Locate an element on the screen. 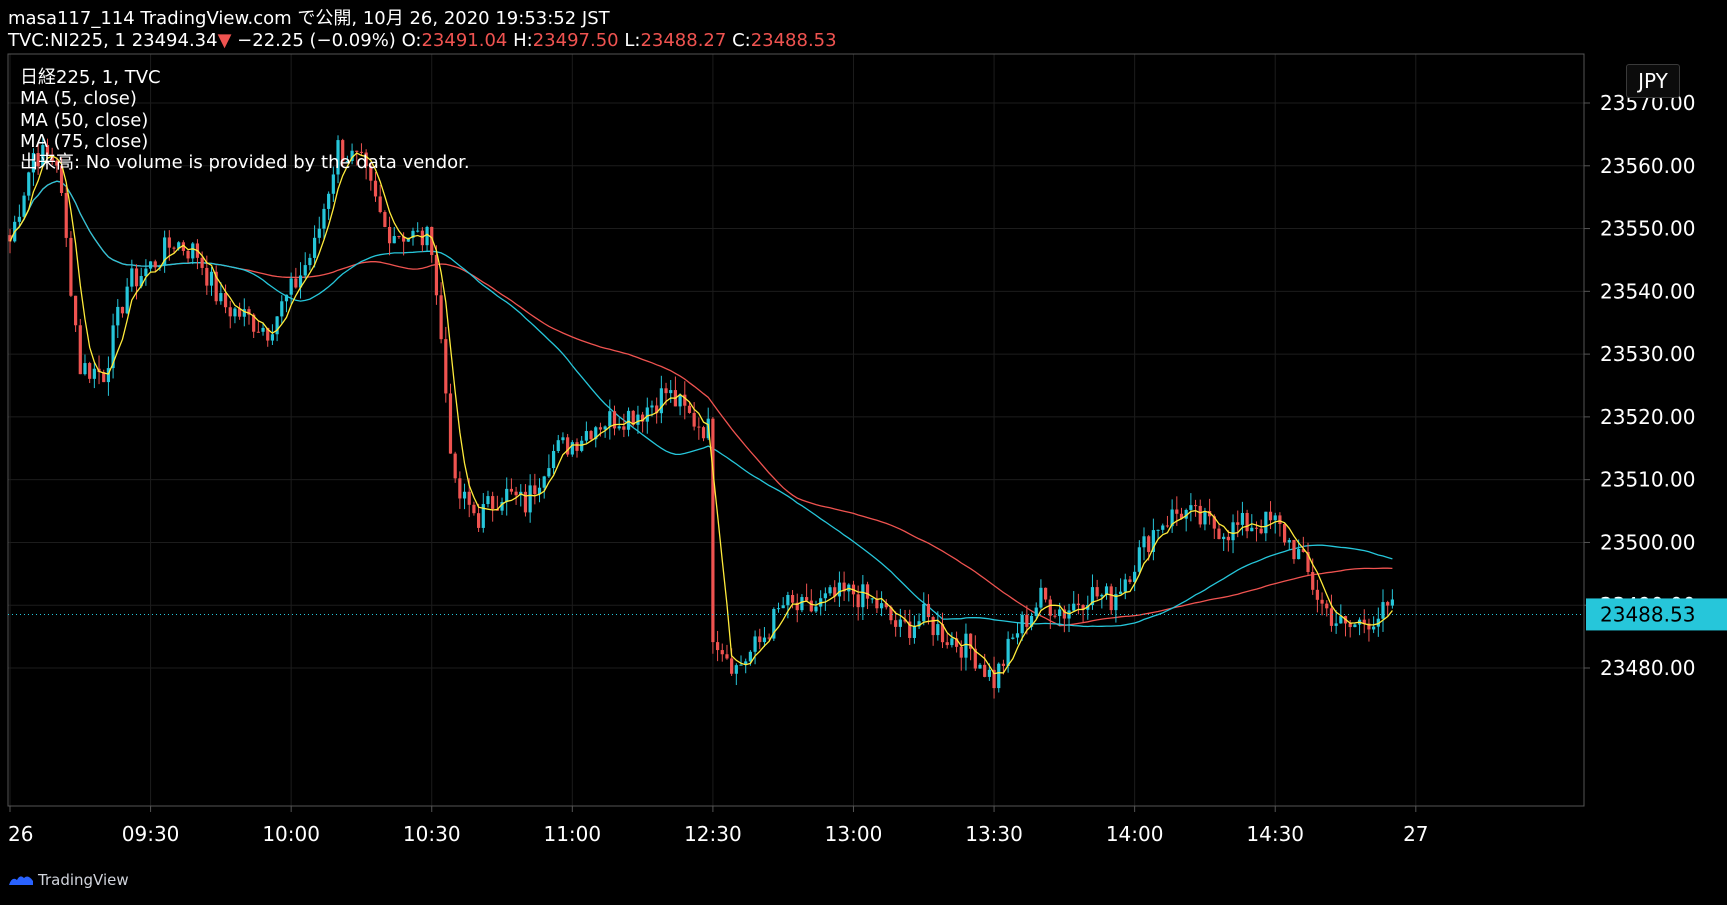  legend-ma5: MA (5, close) is located at coordinates (78, 99).